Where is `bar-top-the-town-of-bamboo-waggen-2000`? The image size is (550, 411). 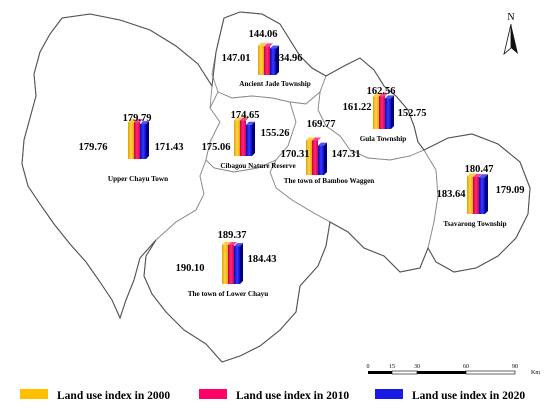
bar-top-the-town-of-bamboo-waggen-2000 is located at coordinates (310, 139).